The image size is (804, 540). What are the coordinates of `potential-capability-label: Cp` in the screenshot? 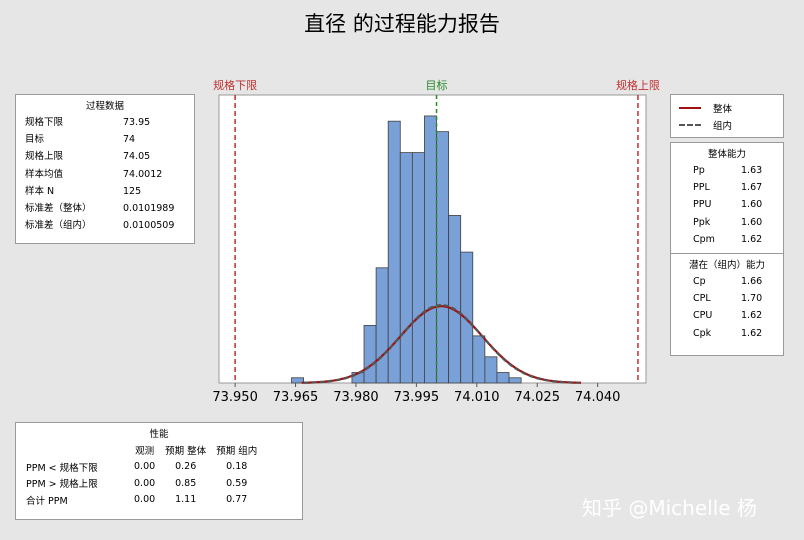 It's located at (699, 282).